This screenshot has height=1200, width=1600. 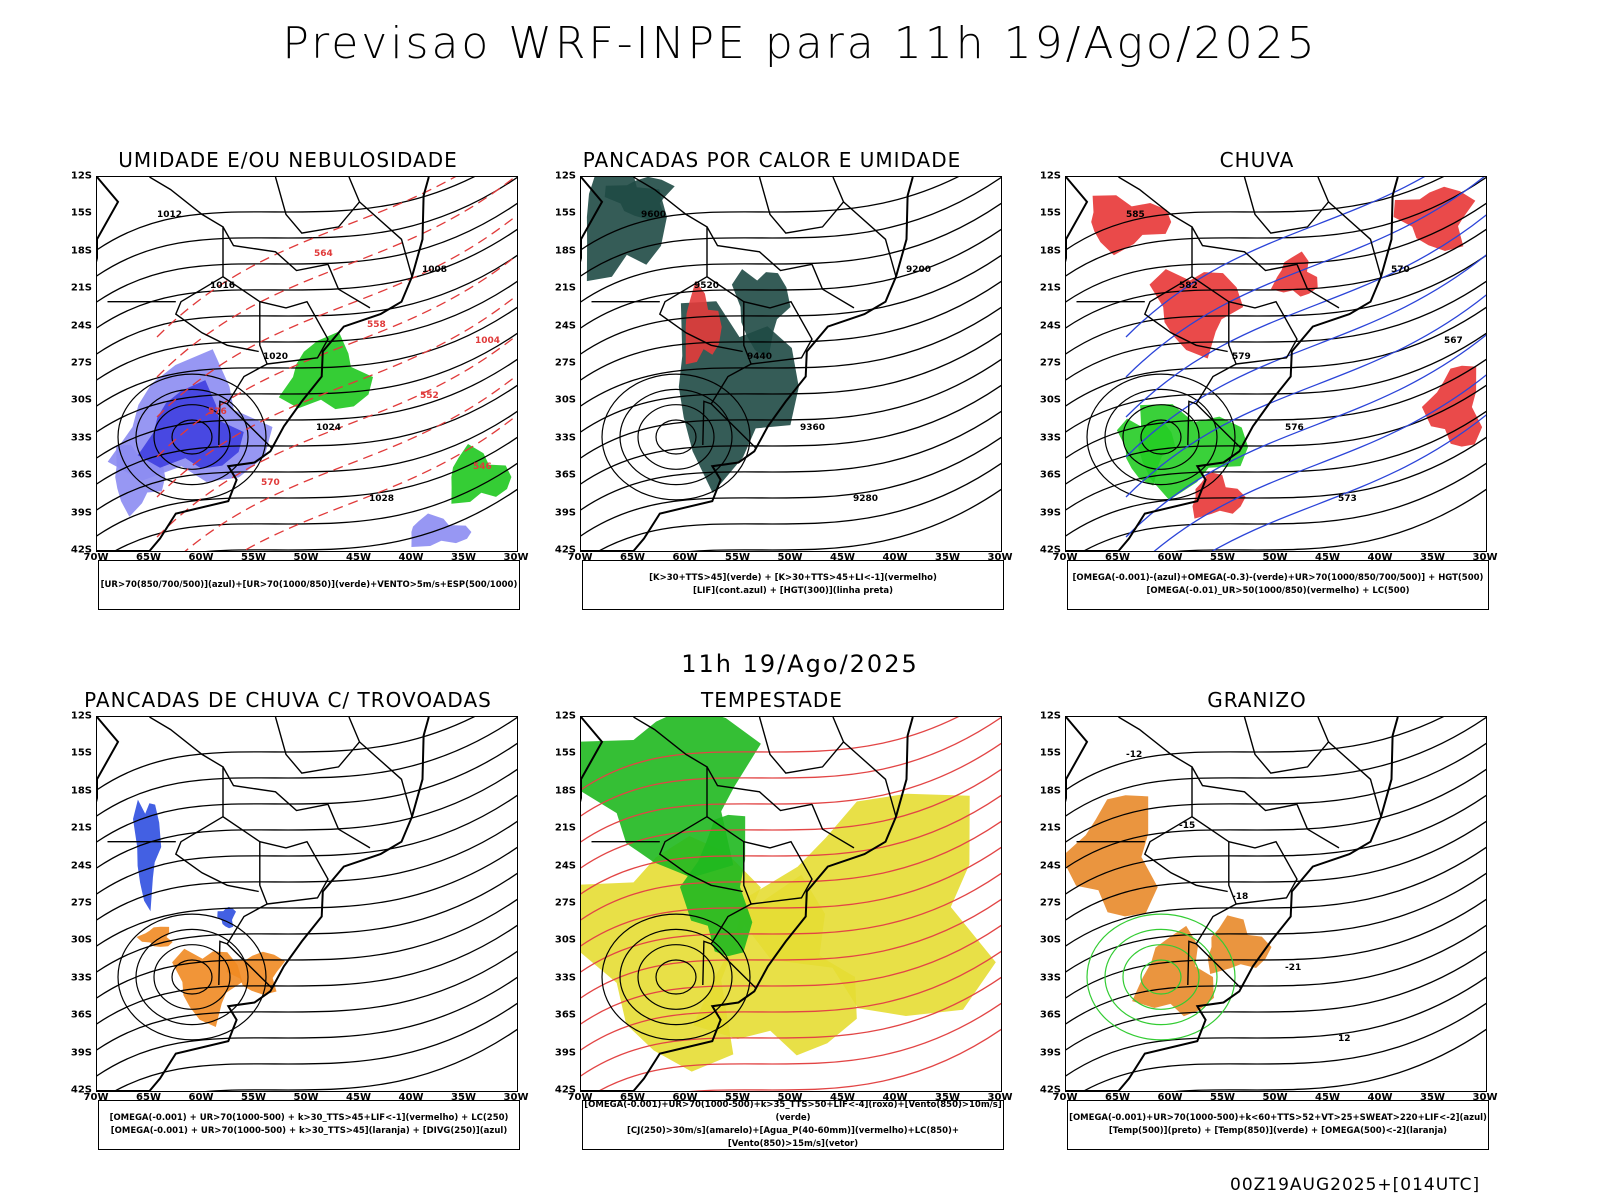 What do you see at coordinates (434, 270) in the screenshot?
I see `contour-value-label: 1008` at bounding box center [434, 270].